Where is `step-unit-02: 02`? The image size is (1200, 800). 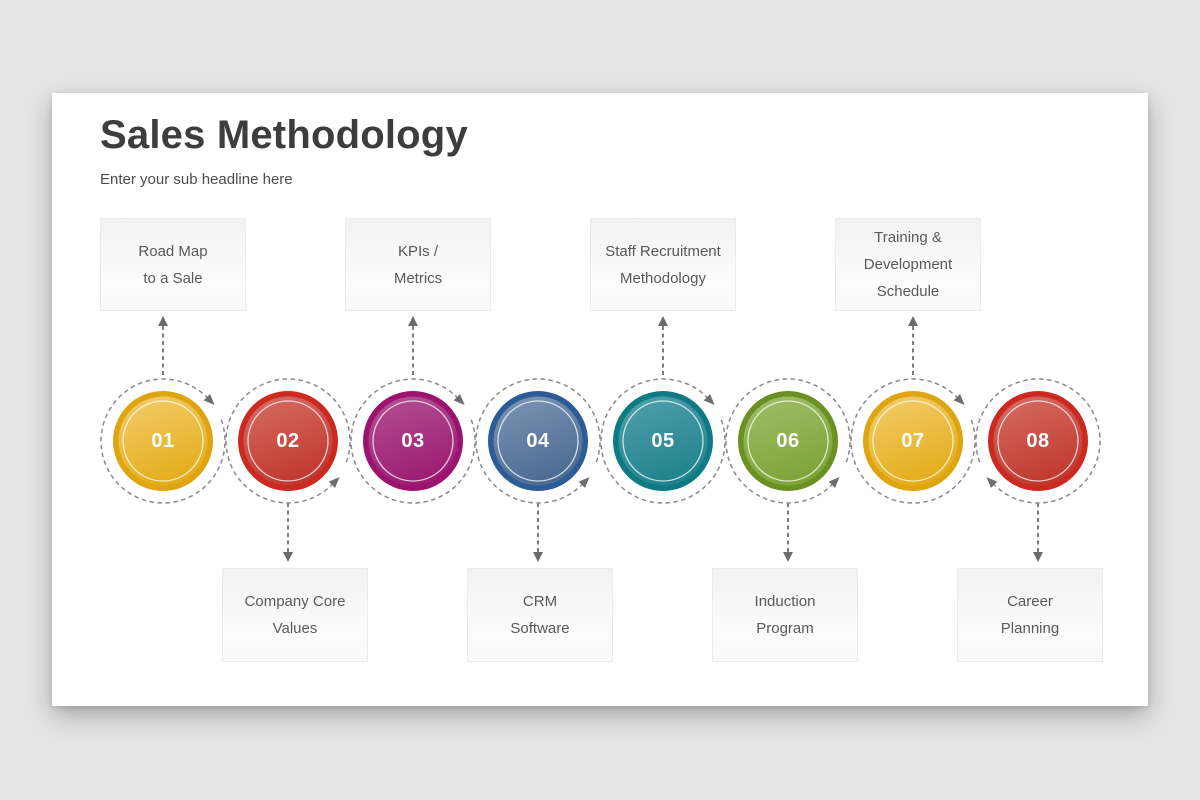
step-unit-02: 02 is located at coordinates (288, 441).